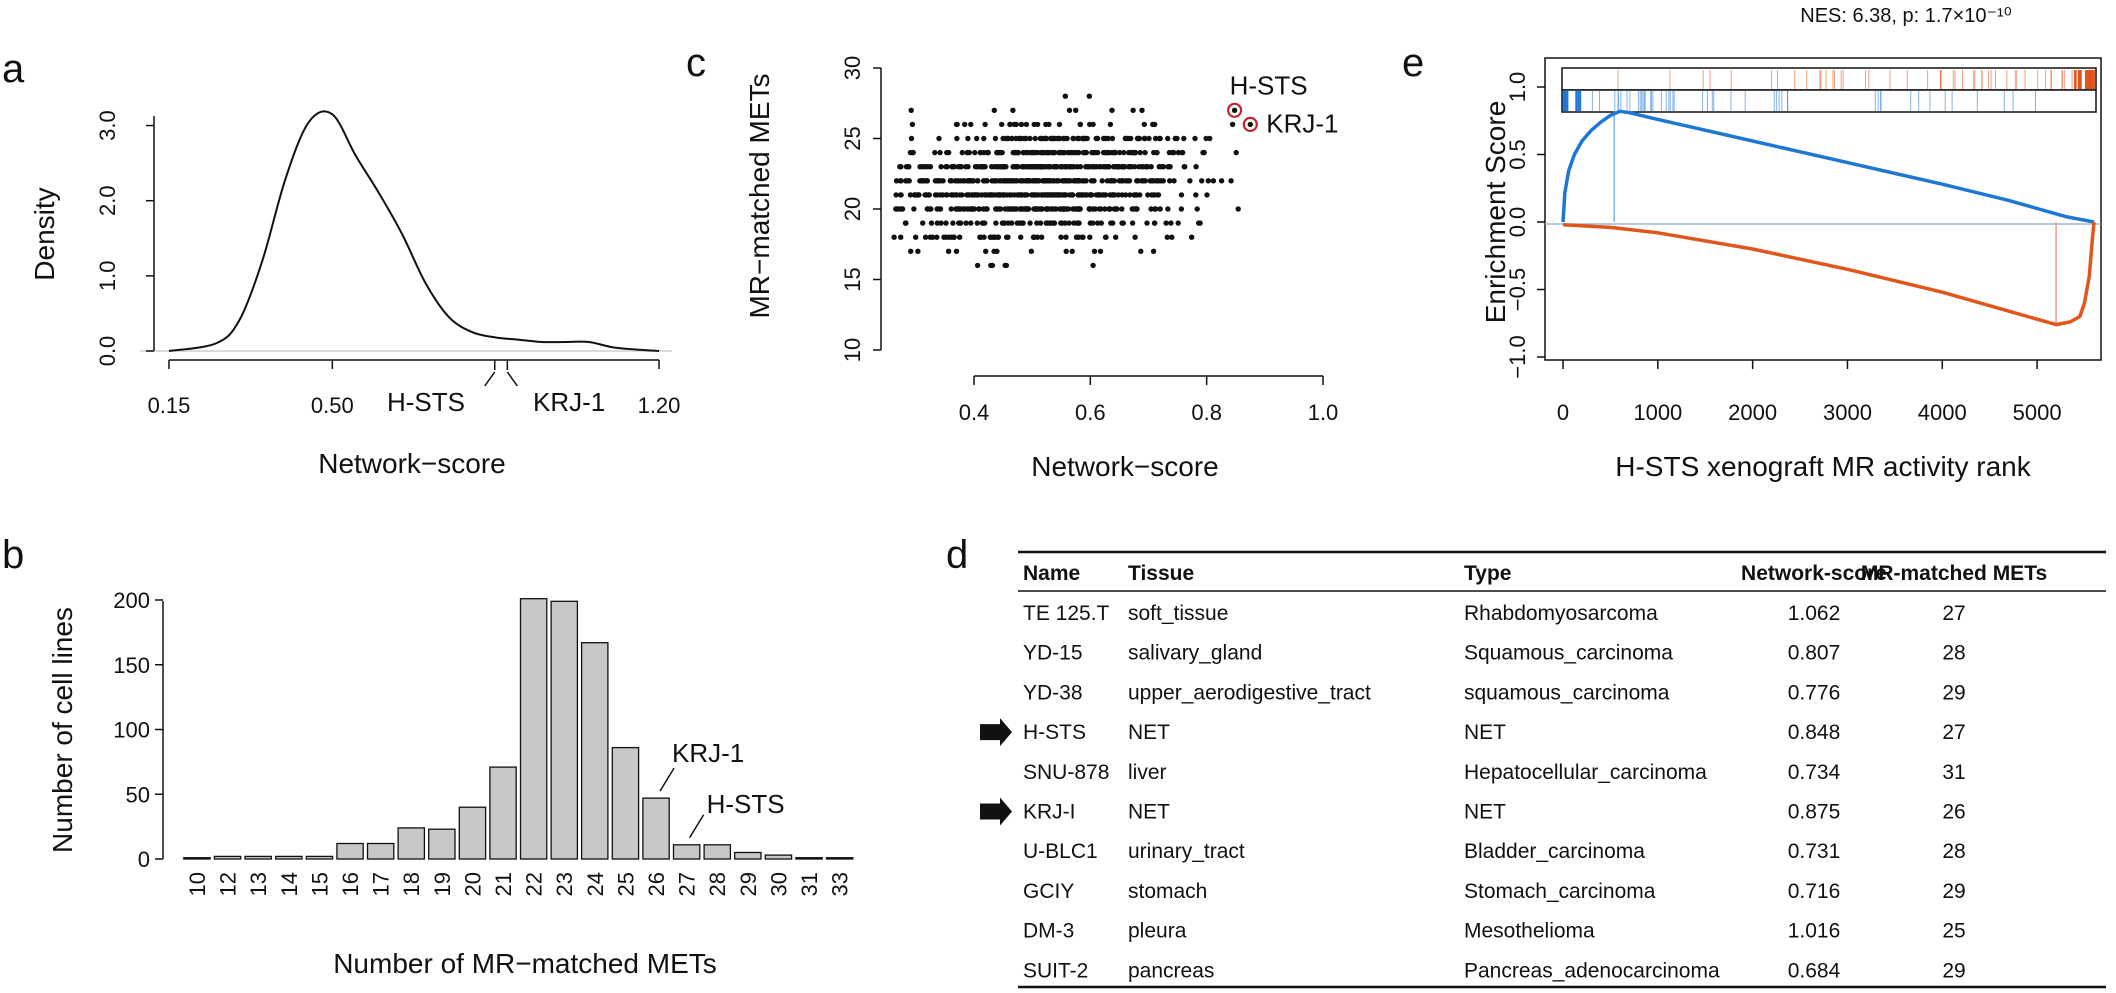 This screenshot has width=2116, height=993. I want to click on c-x-tick-label: 1.0, so click(1323, 412).